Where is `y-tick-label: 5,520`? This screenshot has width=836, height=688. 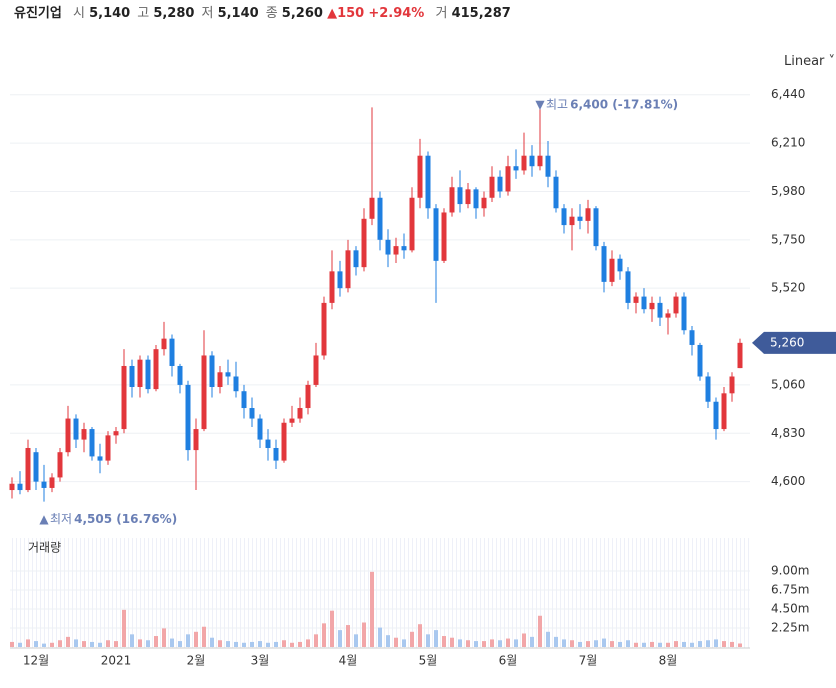 y-tick-label: 5,520 is located at coordinates (788, 288).